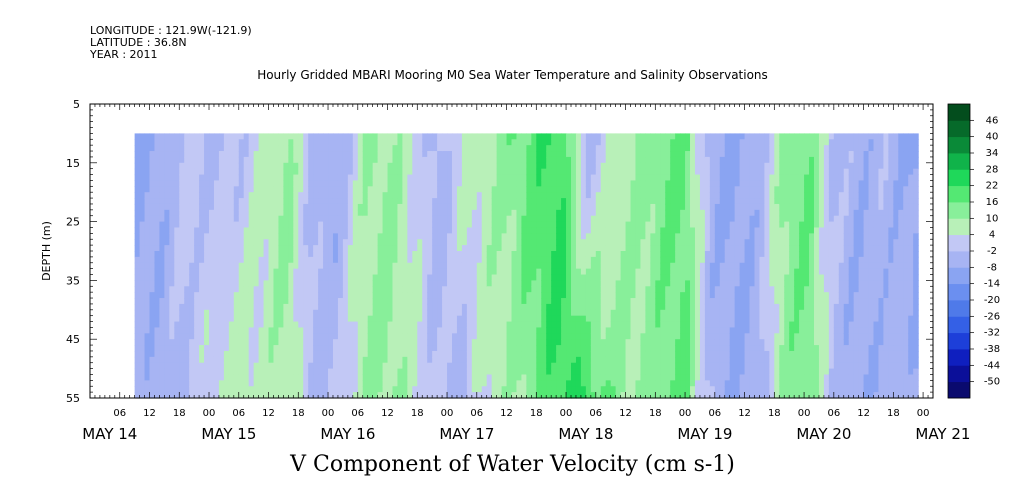 This screenshot has width=1009, height=504. I want to click on latitude-label: LATITUDE : 36.8N, so click(138, 42).